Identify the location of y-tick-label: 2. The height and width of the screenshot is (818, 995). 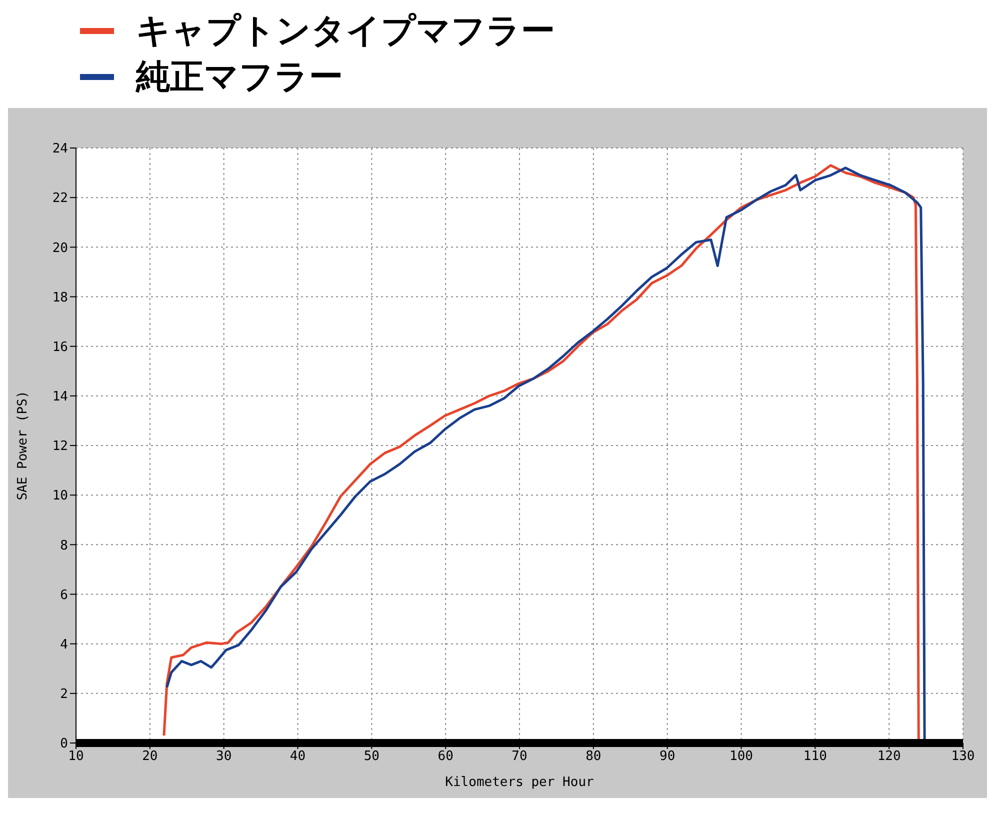
(64, 694).